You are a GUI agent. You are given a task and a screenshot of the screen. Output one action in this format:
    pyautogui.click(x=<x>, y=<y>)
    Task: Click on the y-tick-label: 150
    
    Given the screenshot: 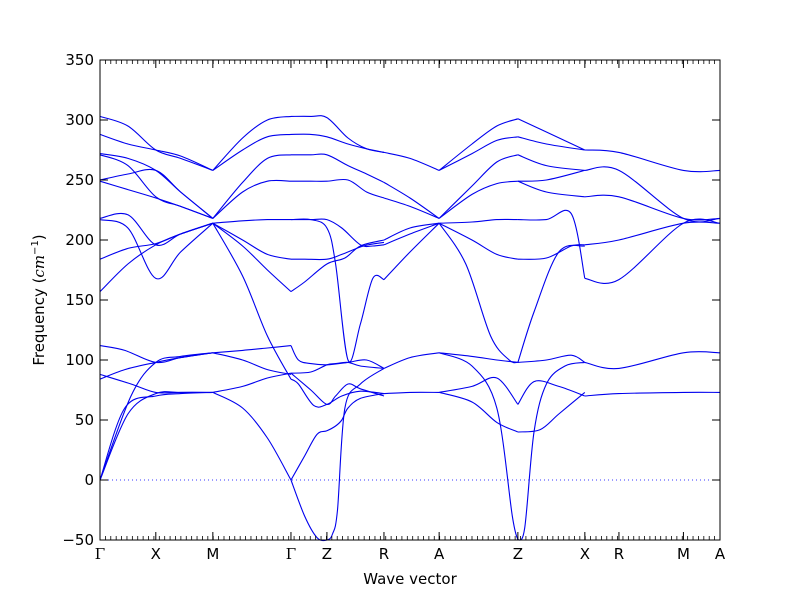 What is the action you would take?
    pyautogui.click(x=79, y=300)
    